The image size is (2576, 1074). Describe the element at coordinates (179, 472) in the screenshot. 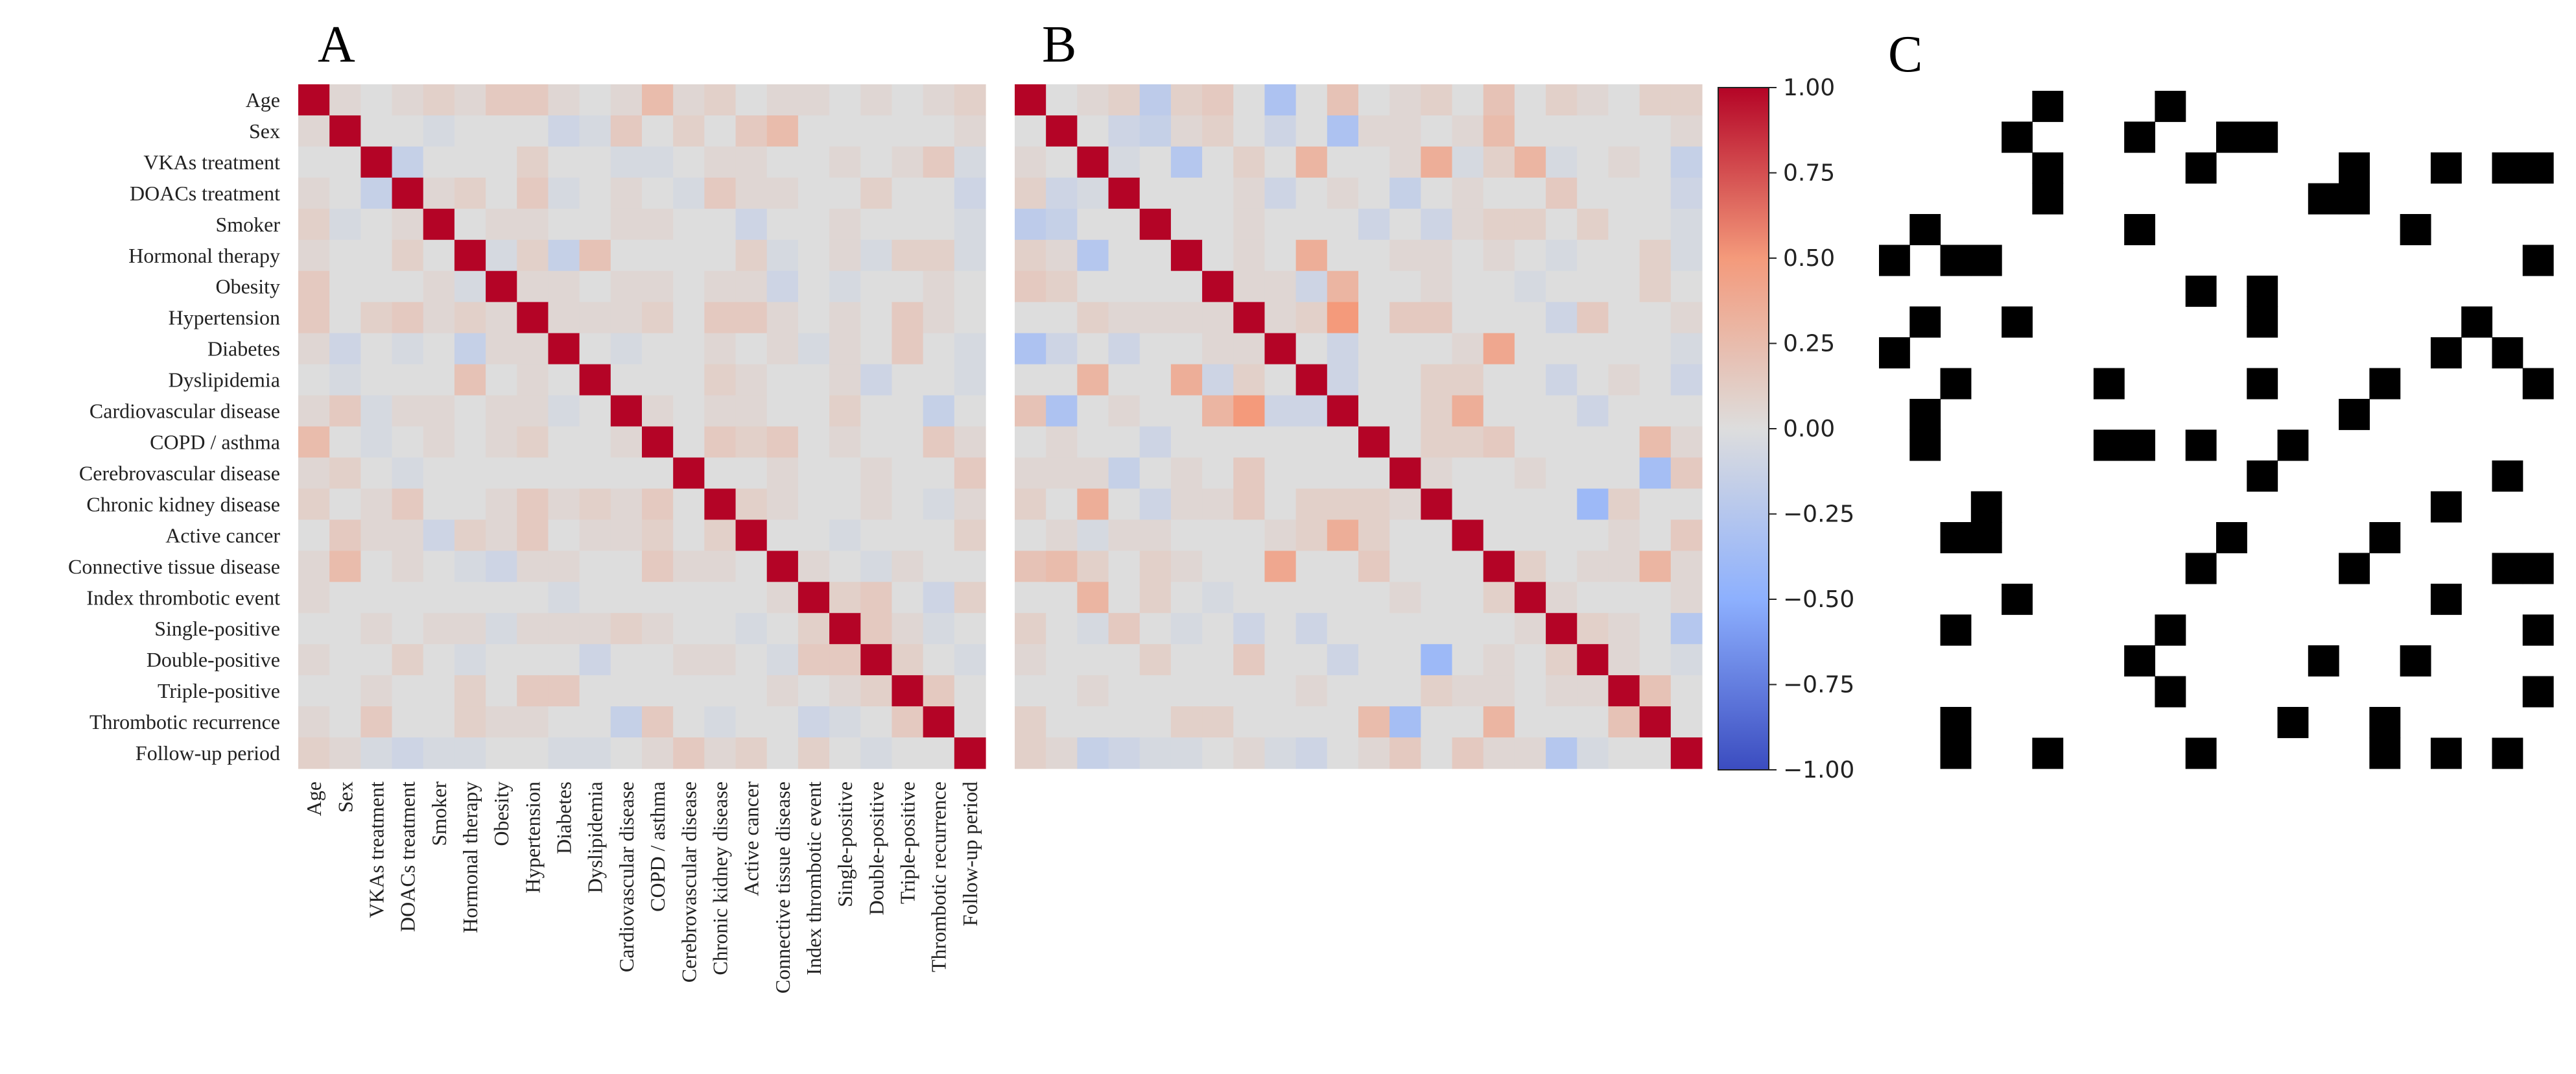

I see `row-label: Cerebrovascular disease` at that location.